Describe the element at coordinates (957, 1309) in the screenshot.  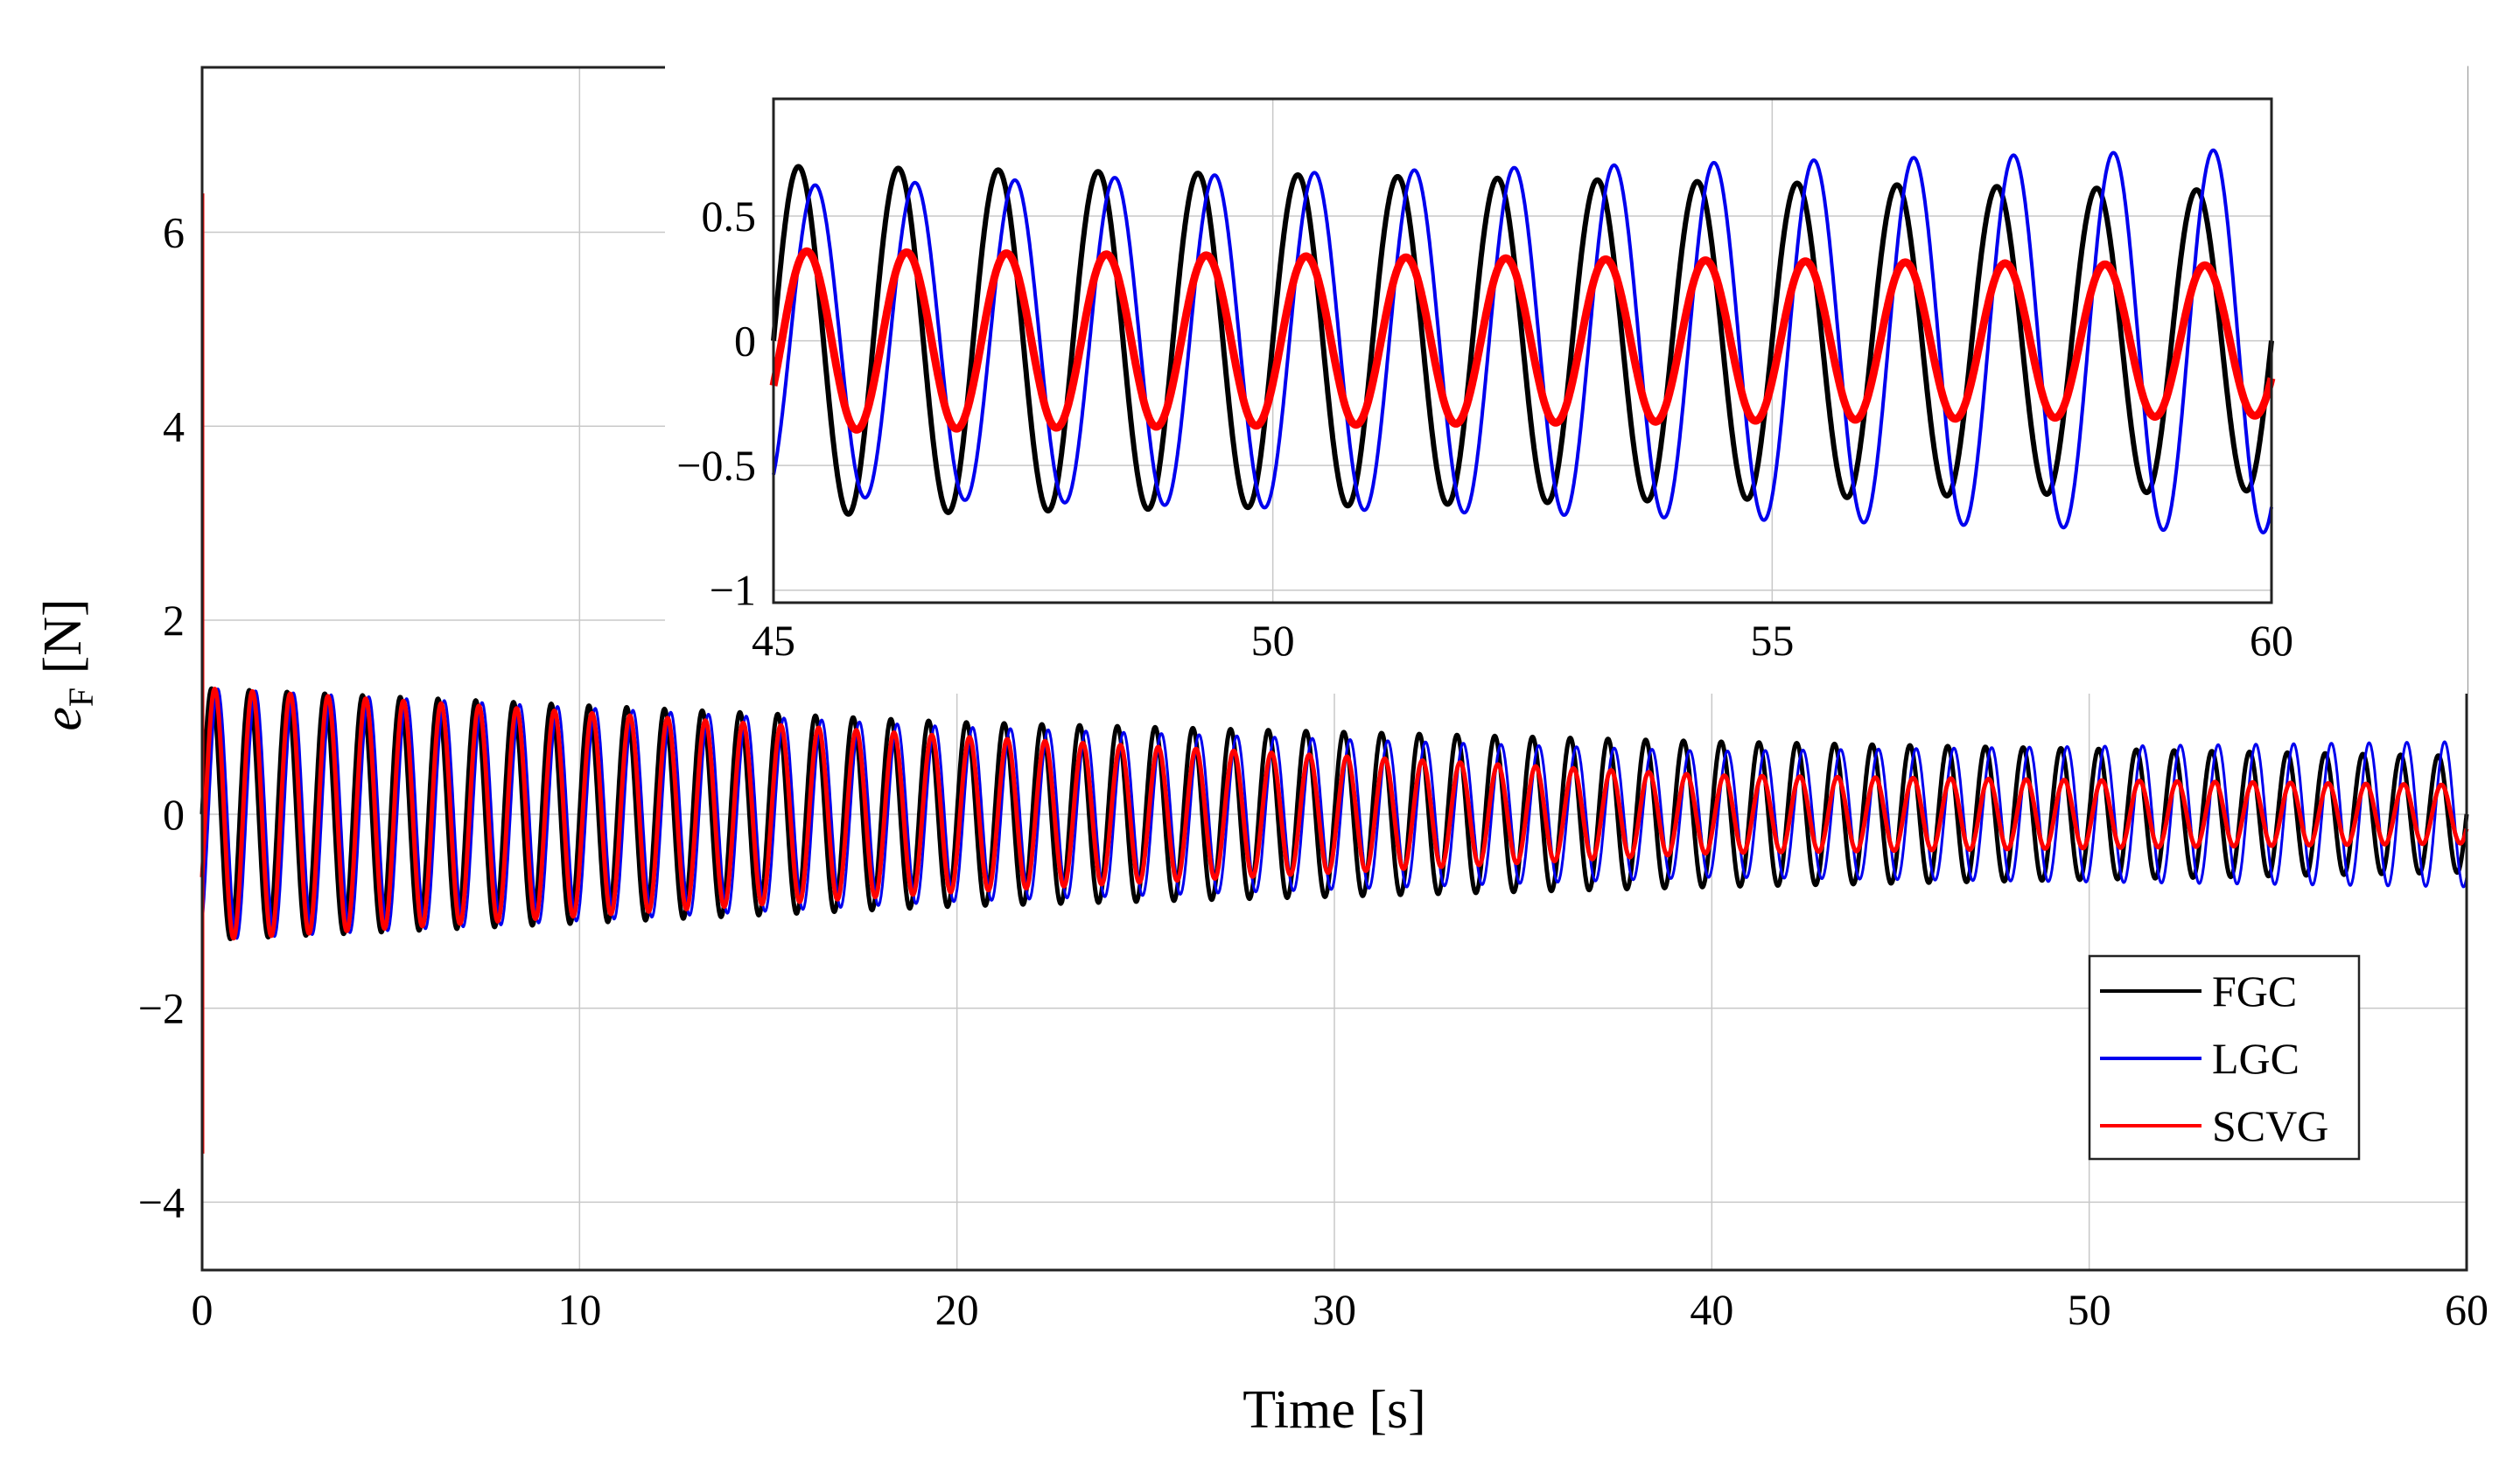
I see `main-xtick-label: 20` at that location.